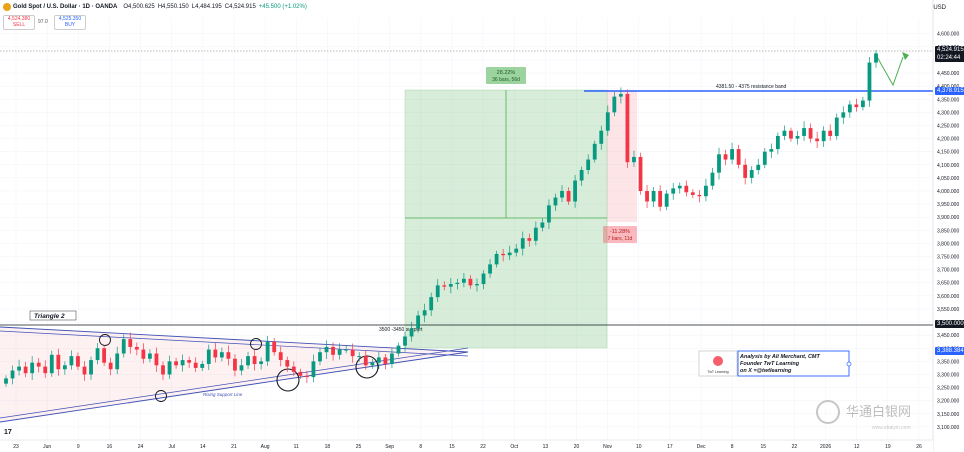 This screenshot has height=452, width=964. What do you see at coordinates (889, 70) in the screenshot?
I see `projection-path` at bounding box center [889, 70].